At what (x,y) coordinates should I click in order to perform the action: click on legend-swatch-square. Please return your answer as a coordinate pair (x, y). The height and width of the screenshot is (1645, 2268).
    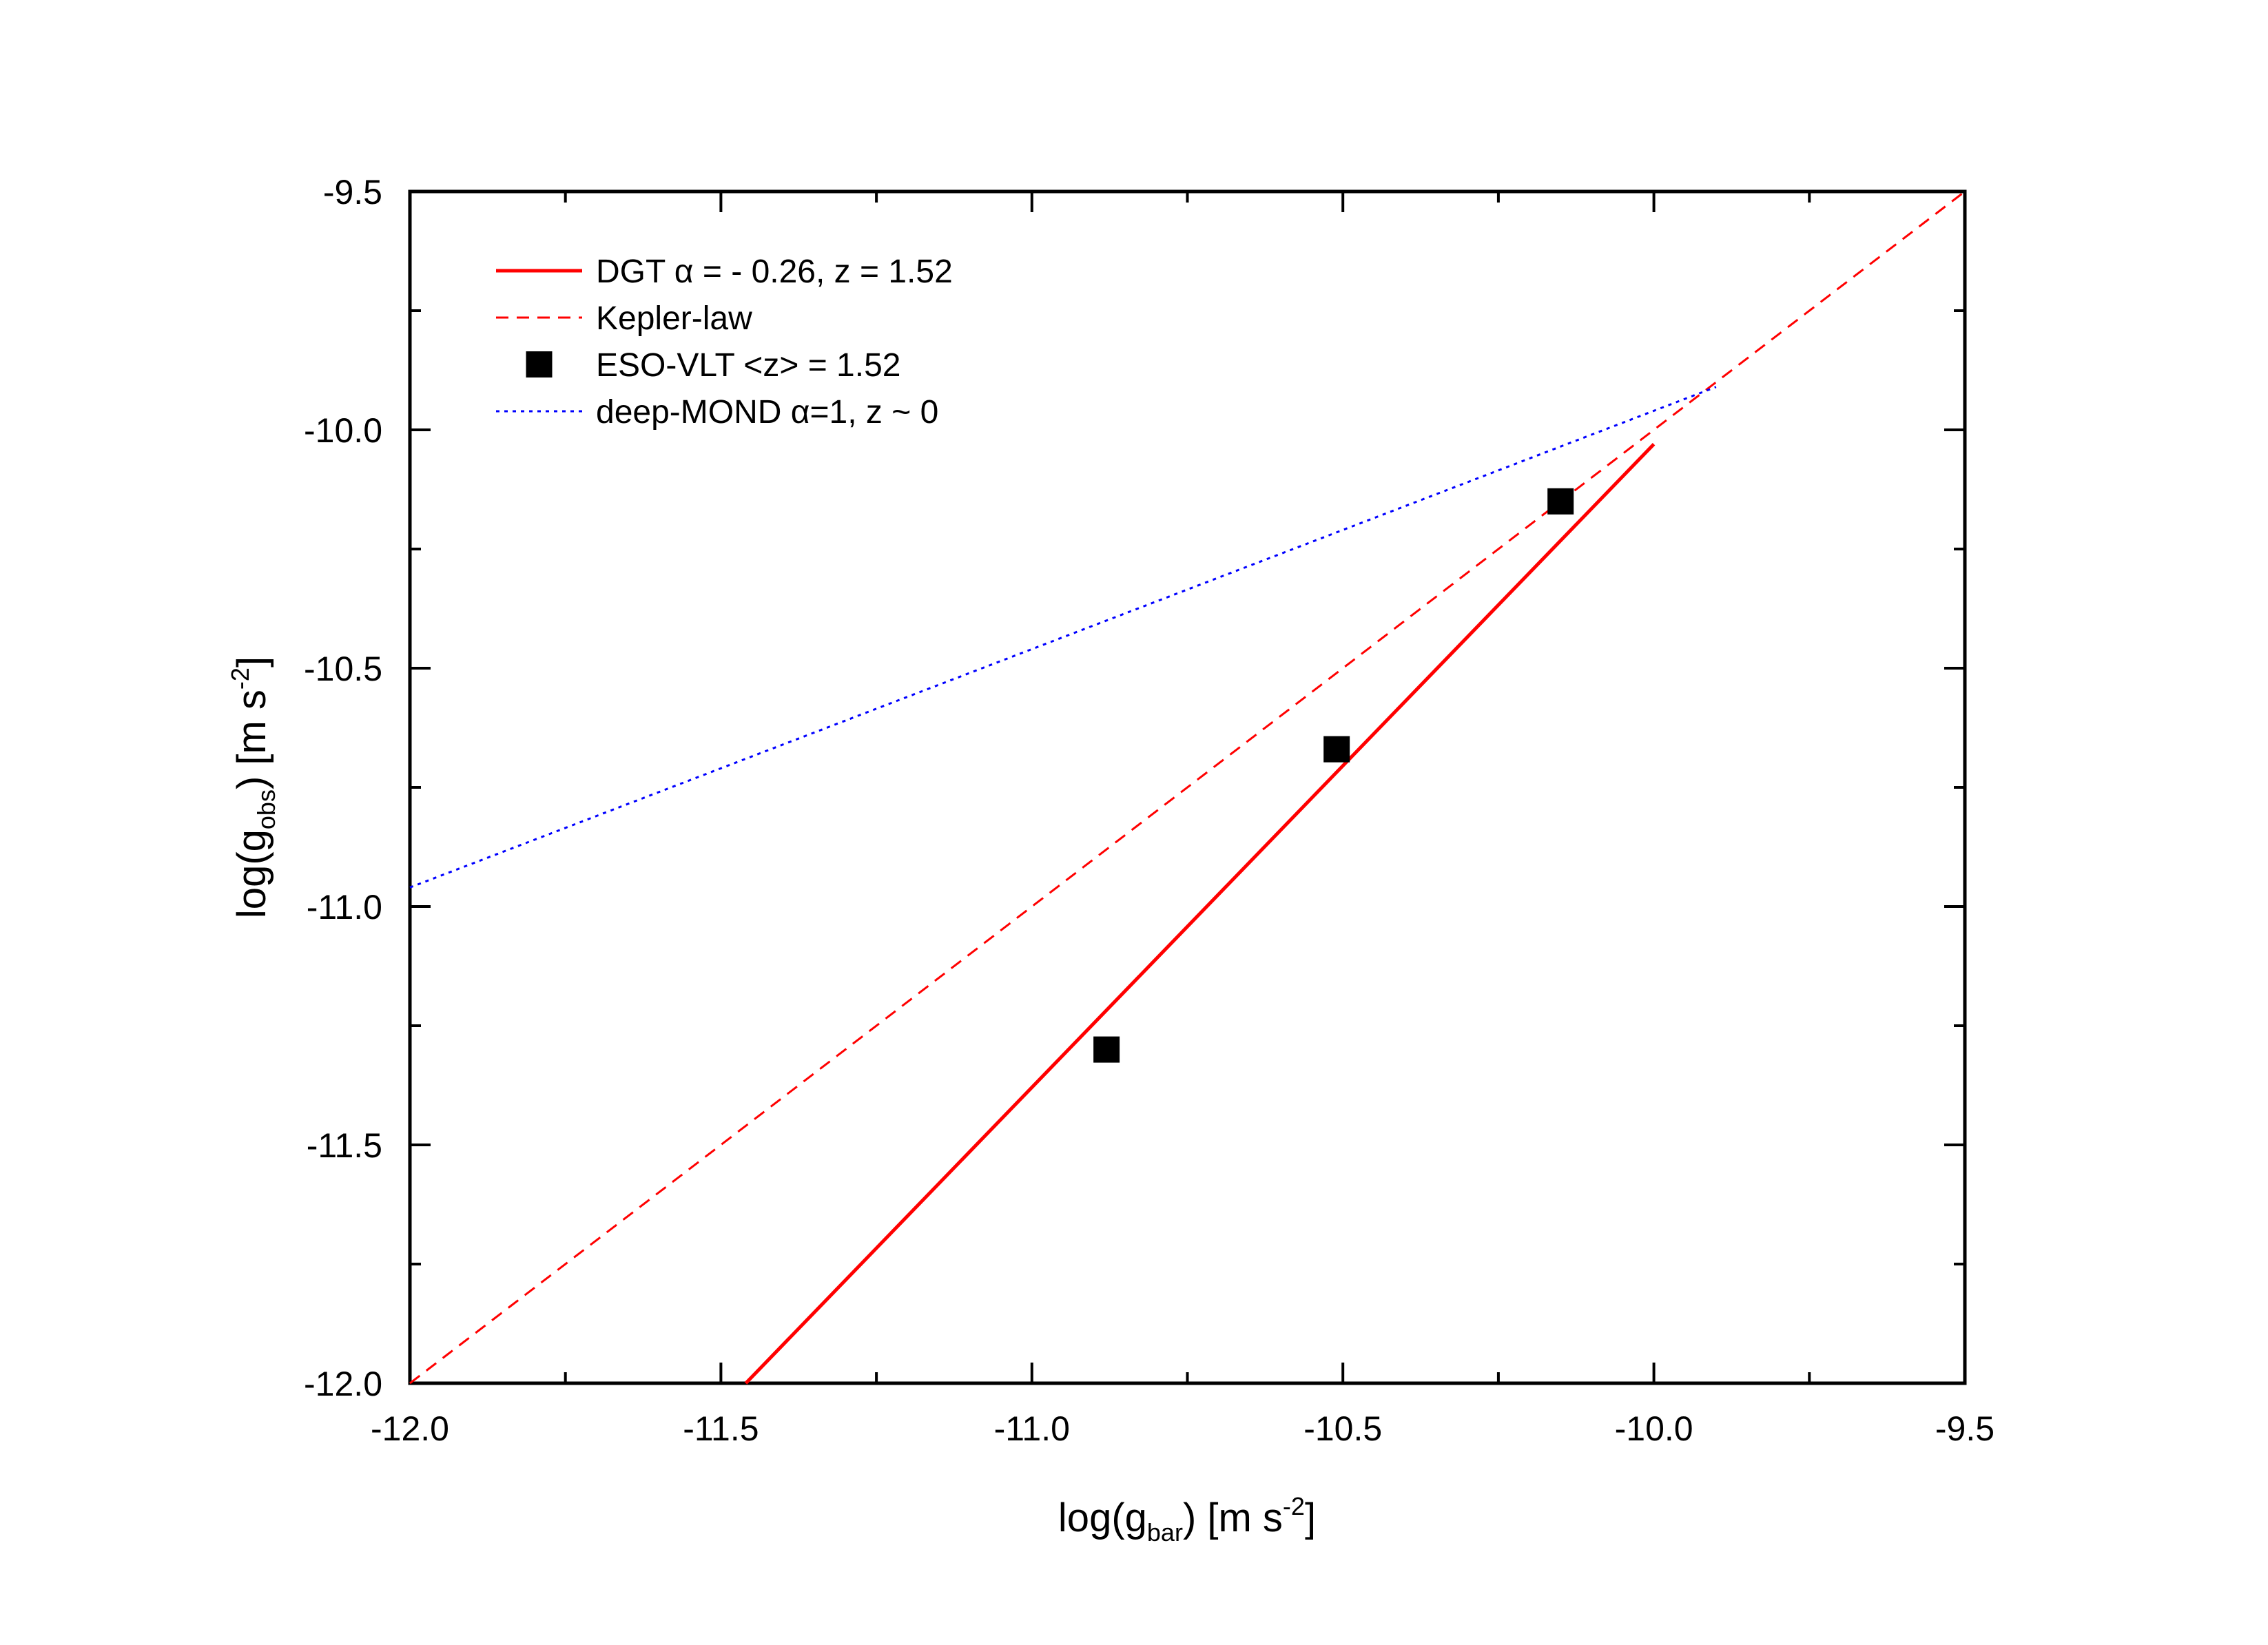
    Looking at the image, I should click on (539, 364).